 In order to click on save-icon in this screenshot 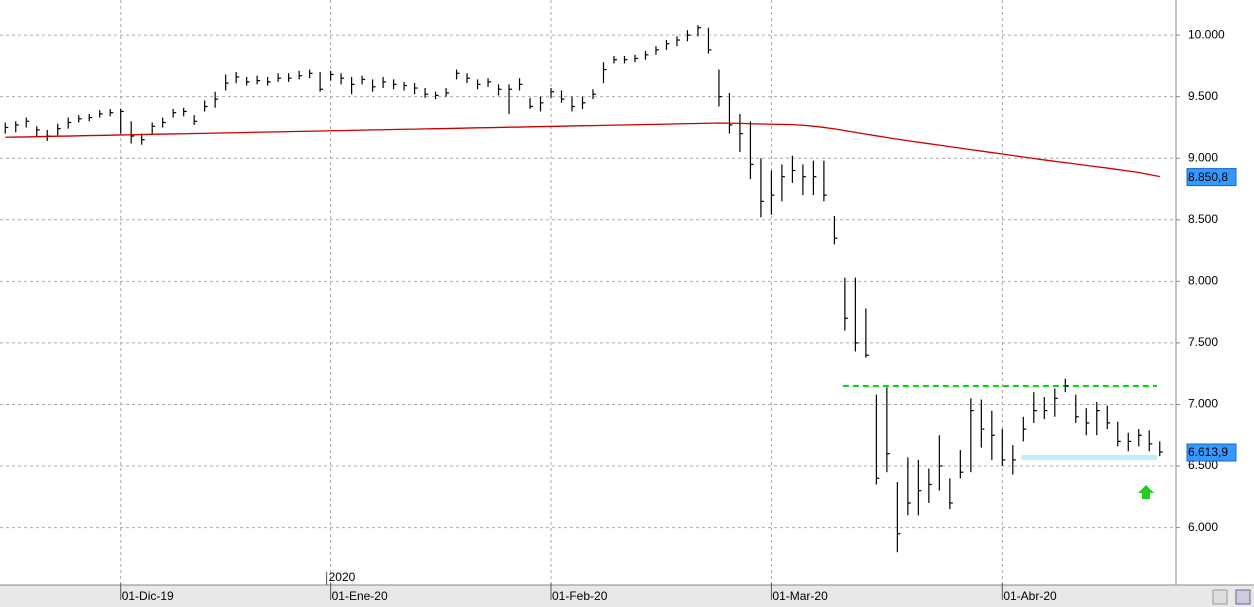, I will do `click(1243, 597)`.